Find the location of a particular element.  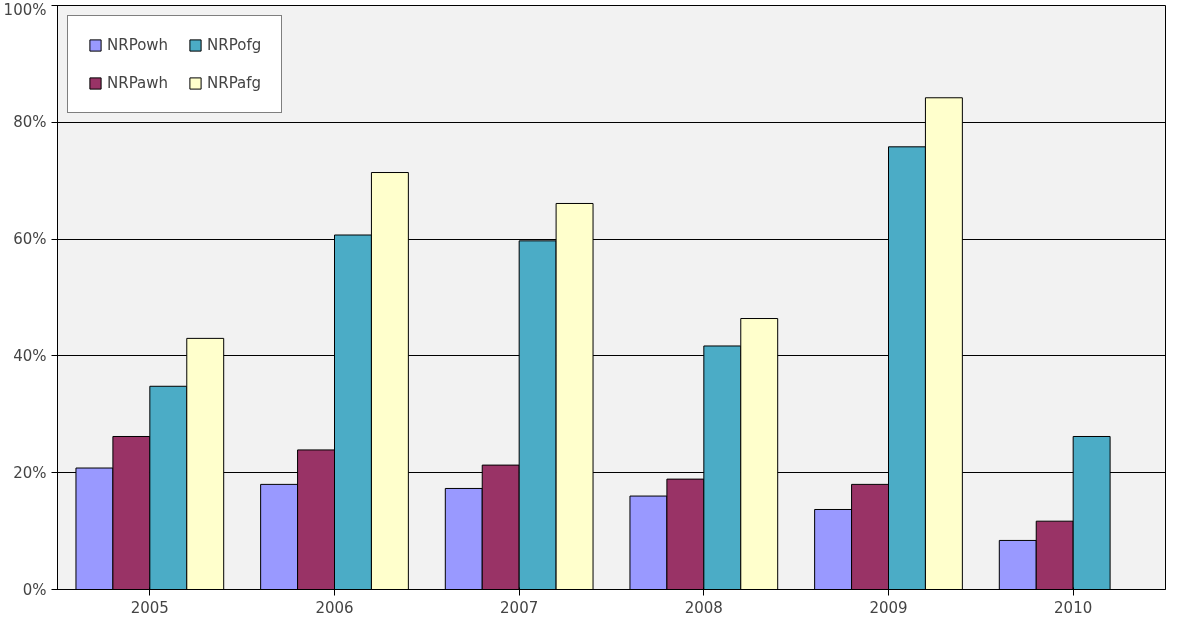

x-tick-label: 2006 is located at coordinates (334, 607).